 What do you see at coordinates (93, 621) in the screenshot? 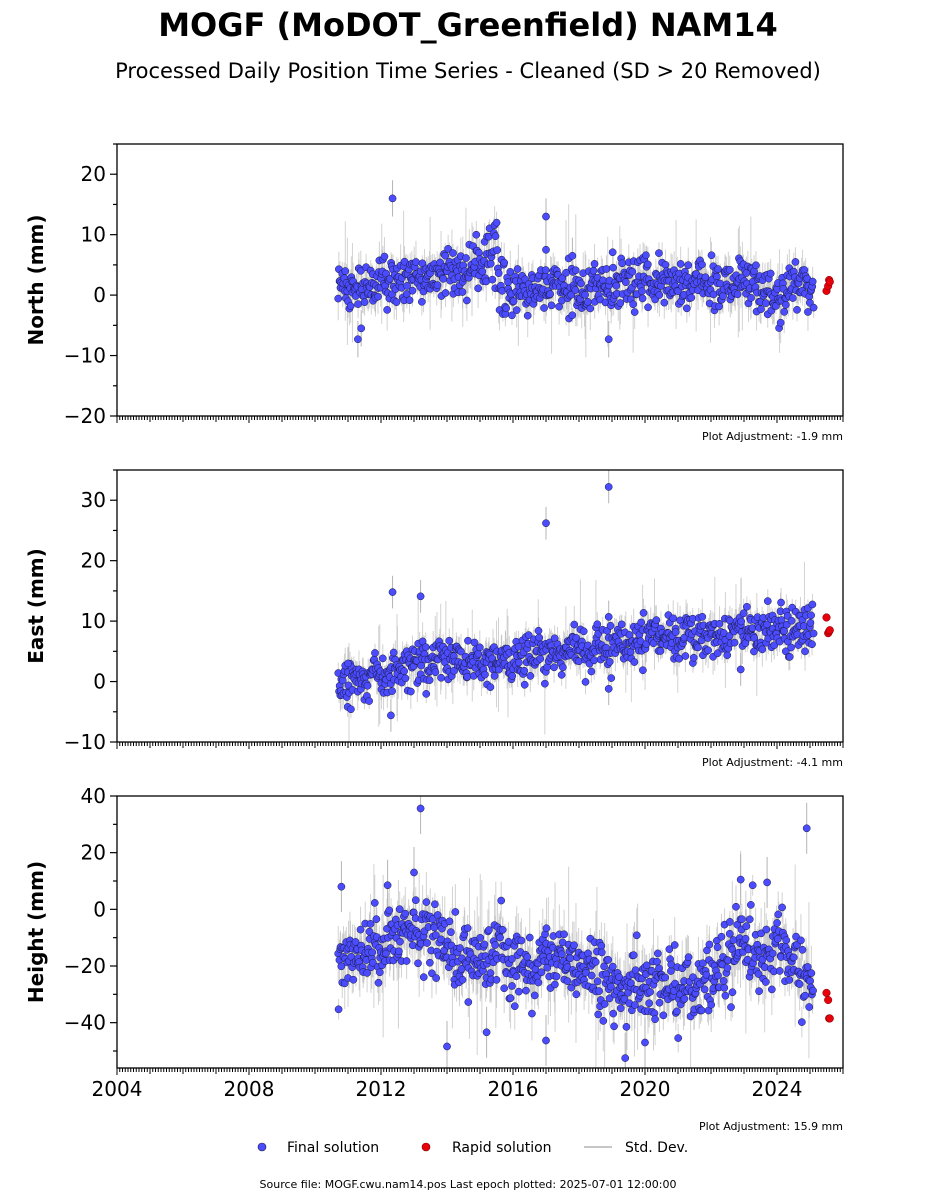
I see `y-tick-label: 10` at bounding box center [93, 621].